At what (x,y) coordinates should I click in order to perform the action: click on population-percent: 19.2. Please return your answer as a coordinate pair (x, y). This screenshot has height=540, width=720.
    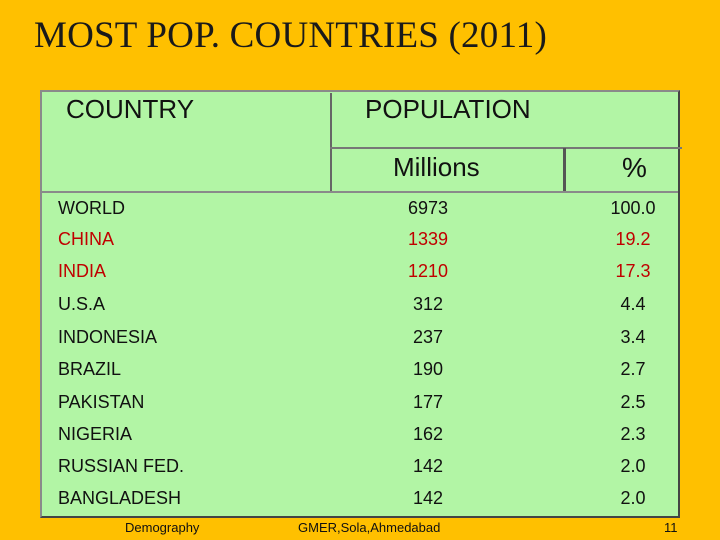
    Looking at the image, I should click on (633, 239).